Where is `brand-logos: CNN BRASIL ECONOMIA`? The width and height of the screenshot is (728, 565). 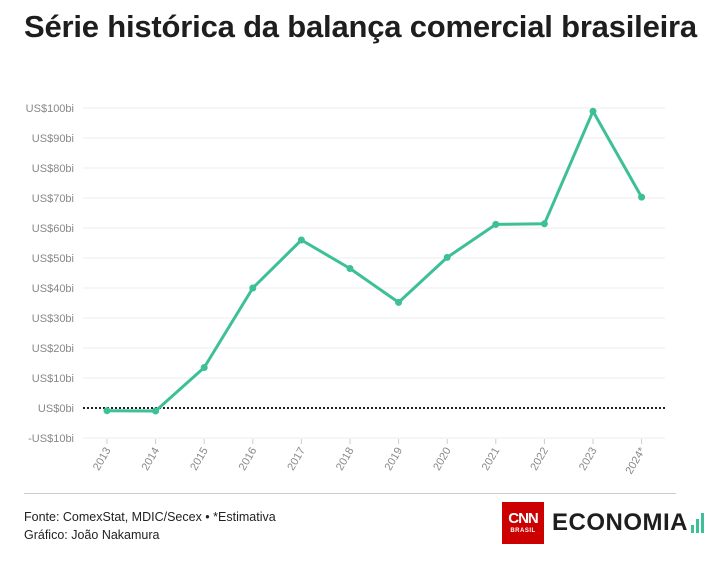 brand-logos: CNN BRASIL ECONOMIA is located at coordinates (603, 523).